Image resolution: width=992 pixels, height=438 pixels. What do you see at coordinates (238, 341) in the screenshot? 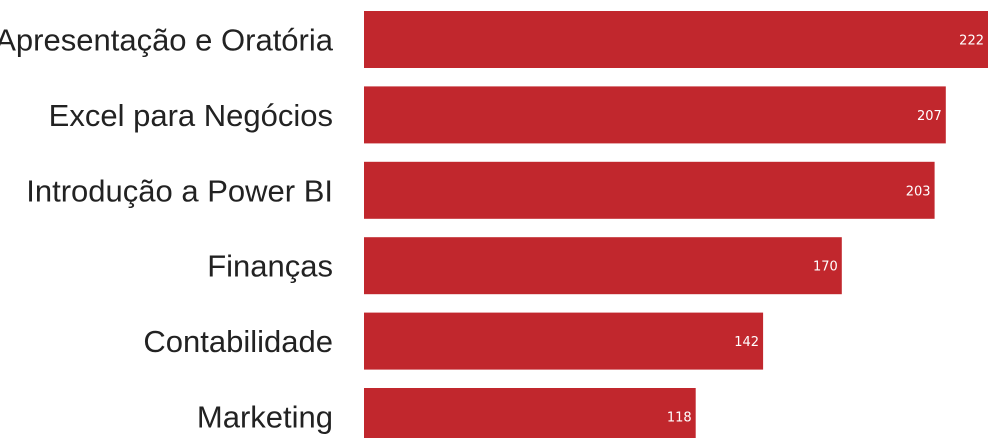
I see `category-label-4: Contabilidade` at bounding box center [238, 341].